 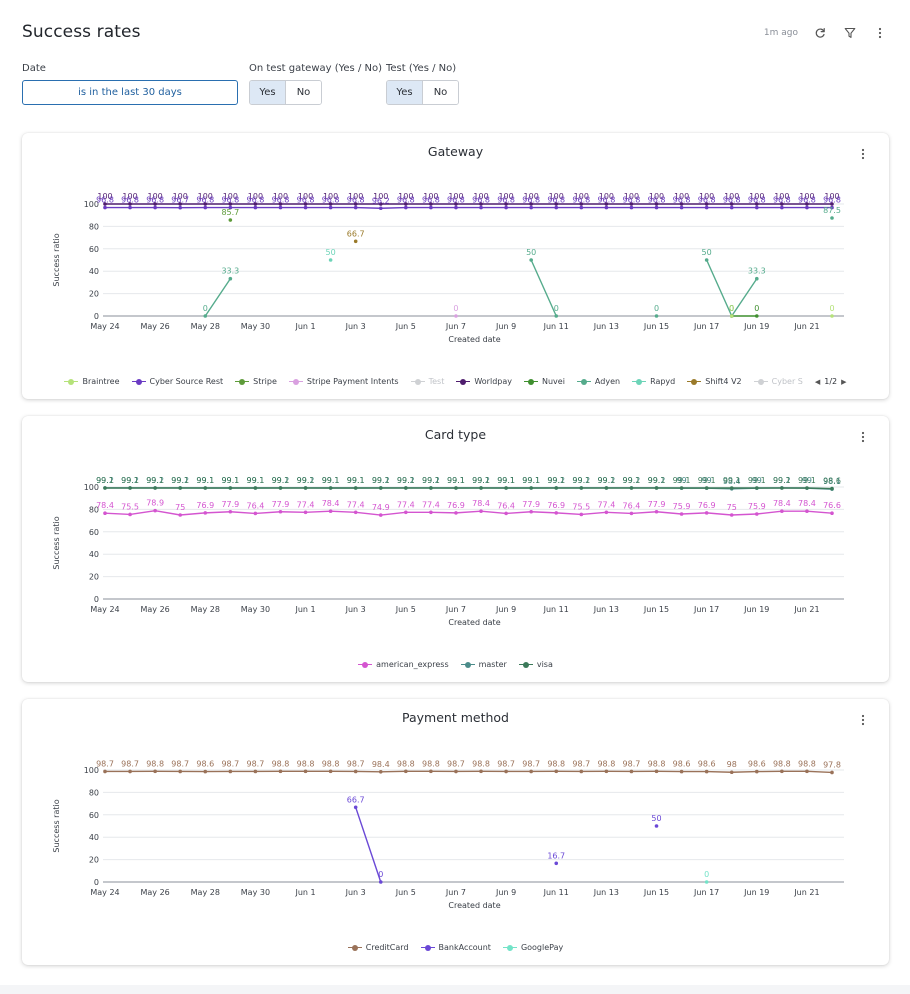 What do you see at coordinates (256, 381) in the screenshot?
I see `legend-item-stripe: Stripe` at bounding box center [256, 381].